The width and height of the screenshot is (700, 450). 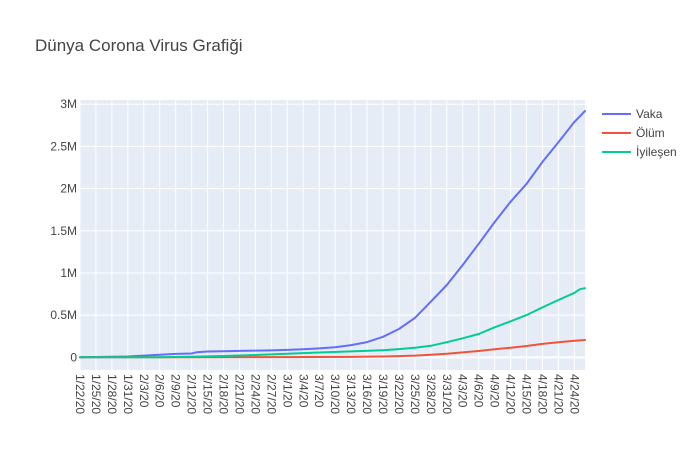 I want to click on x-tick-label: 4/15/20, so click(x=527, y=394).